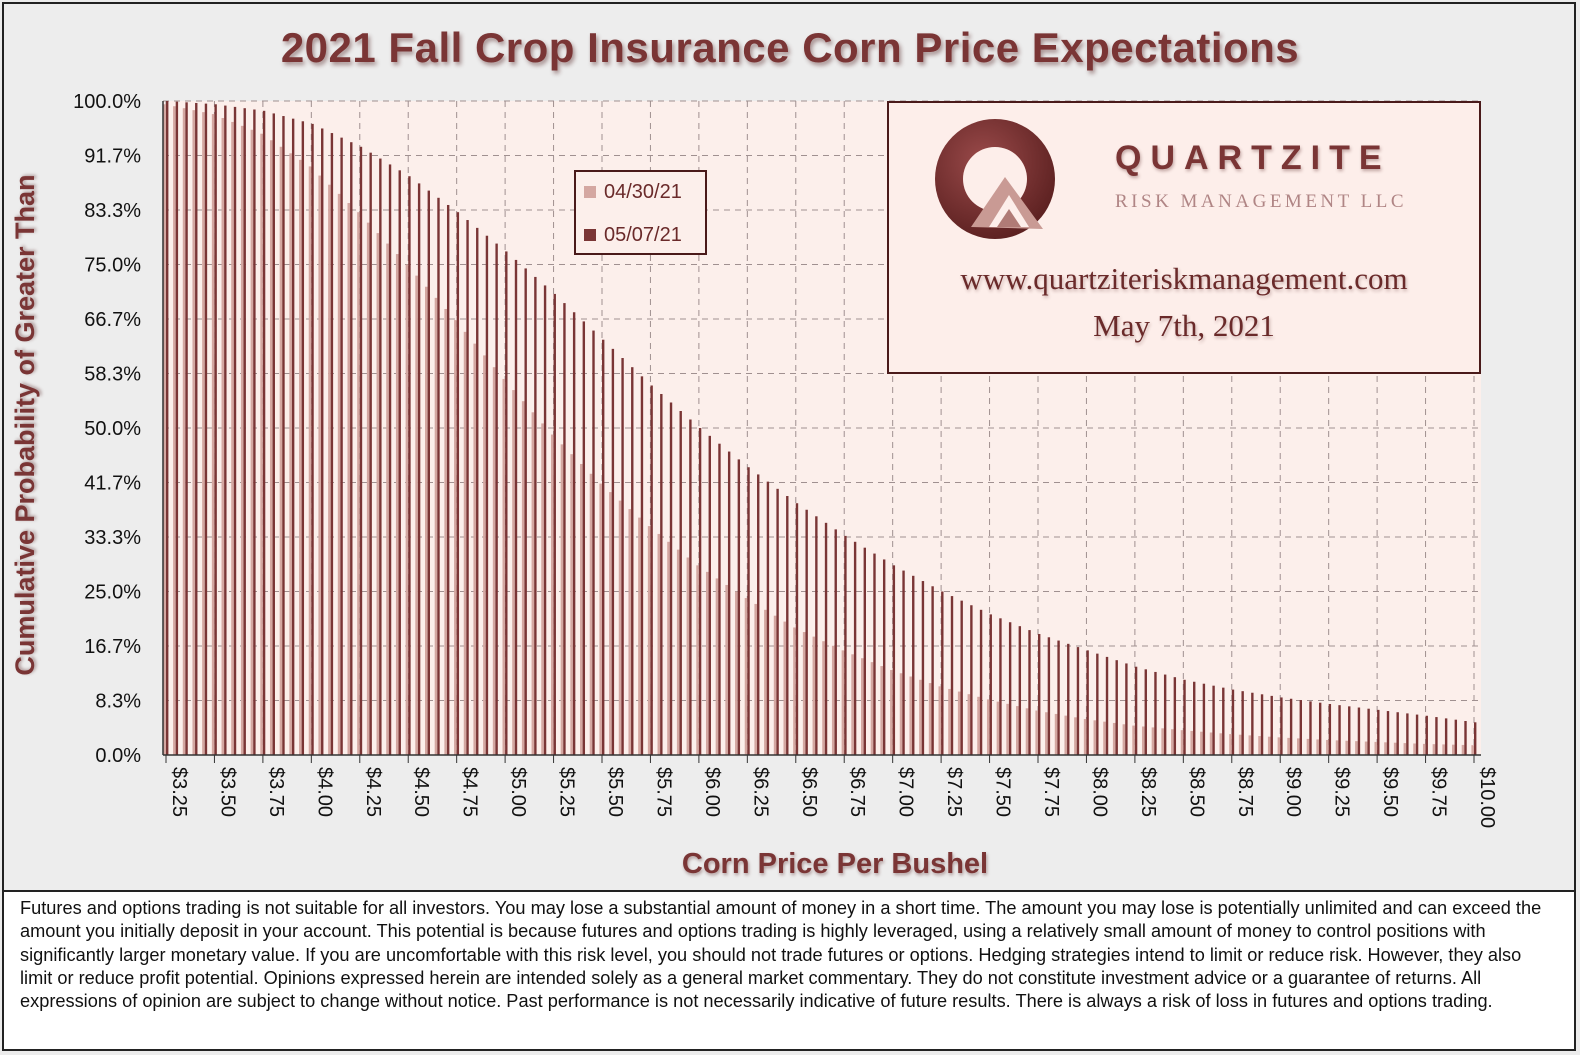 This screenshot has width=1580, height=1055. Describe the element at coordinates (633, 235) in the screenshot. I see `legend-item-0507: 05/07/21` at that location.